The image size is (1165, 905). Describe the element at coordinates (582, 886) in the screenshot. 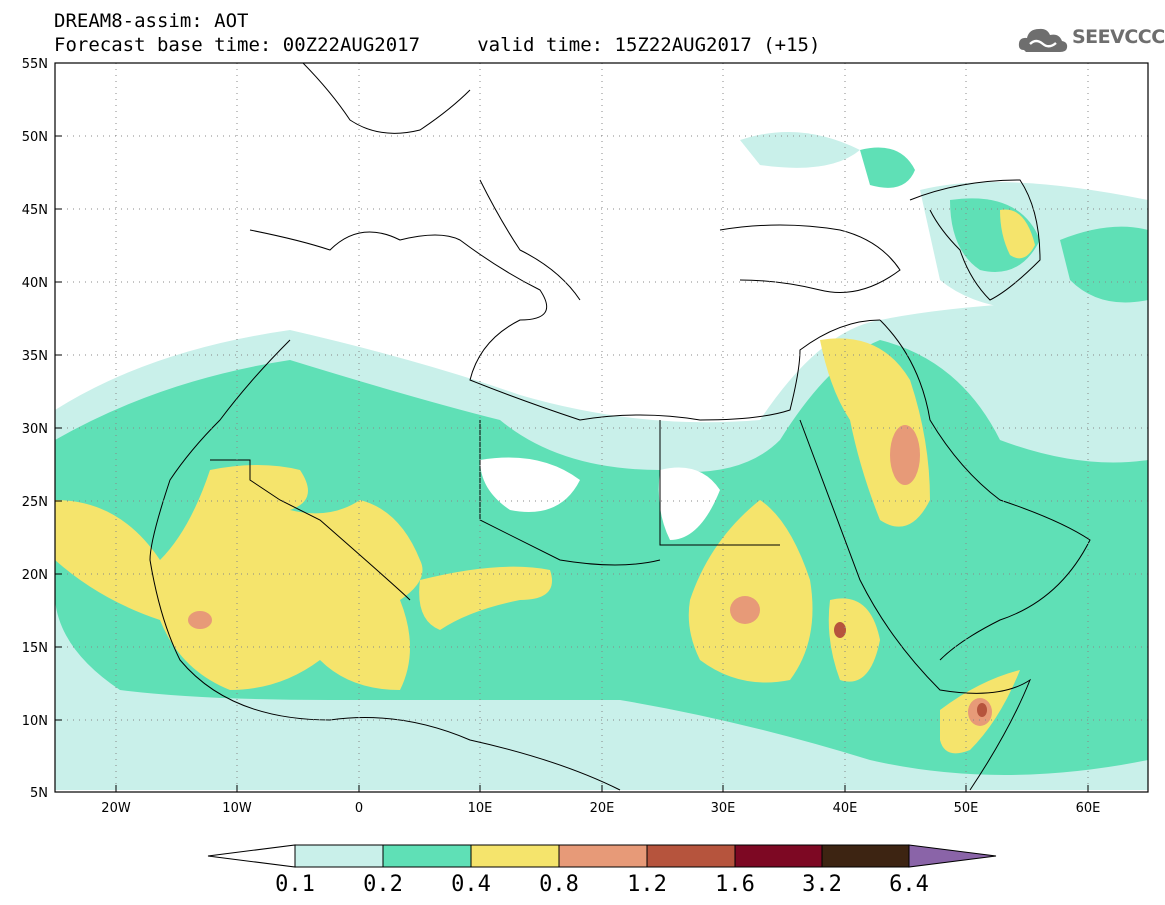

I see `colorbar-labels: 0.1 0.2 0.4 0.8 1.2 1.6 3.2 6.4` at that location.